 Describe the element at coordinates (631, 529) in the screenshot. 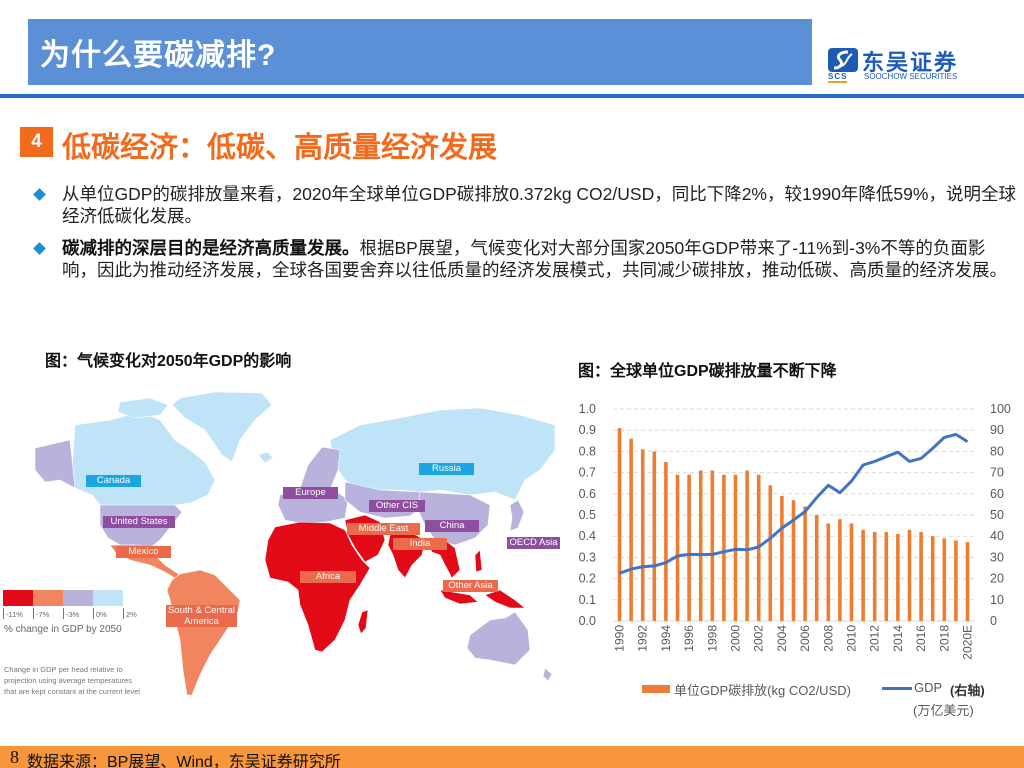

I see `bar-1991` at that location.